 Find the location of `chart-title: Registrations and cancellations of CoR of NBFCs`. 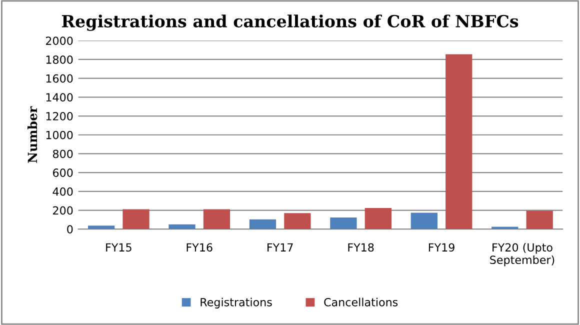

chart-title: Registrations and cancellations of CoR of NBFCs is located at coordinates (290, 22).